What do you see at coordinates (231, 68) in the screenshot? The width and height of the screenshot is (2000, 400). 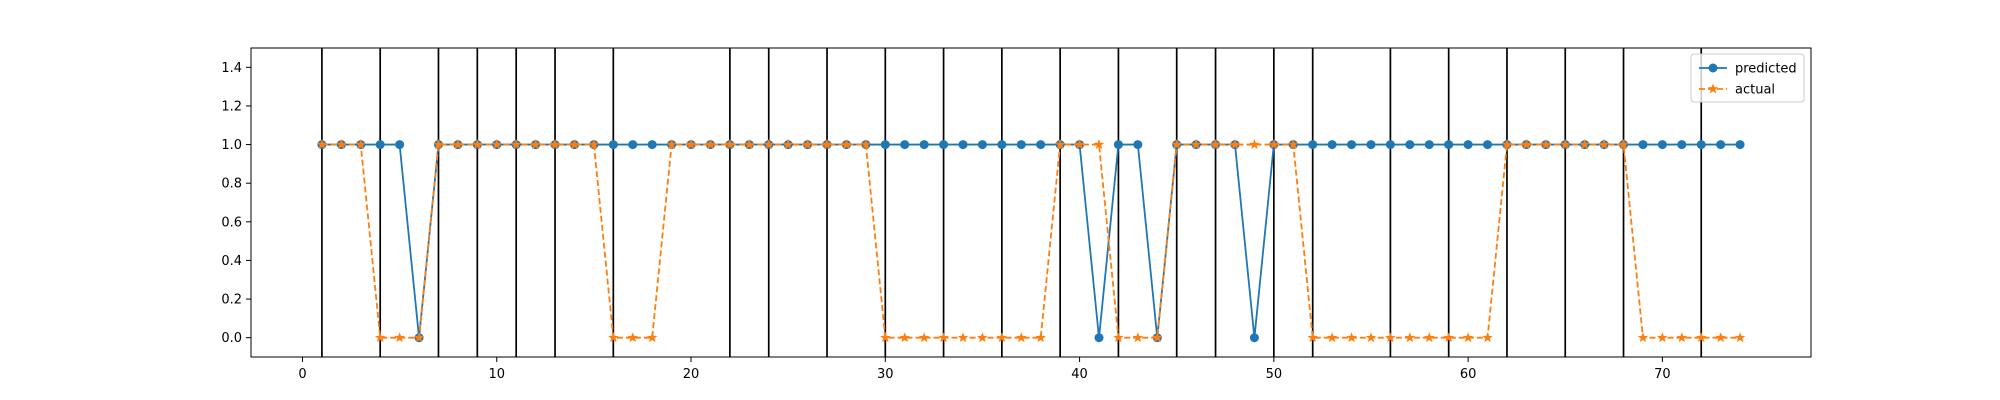 I see `y-tick-label: 1.4` at bounding box center [231, 68].